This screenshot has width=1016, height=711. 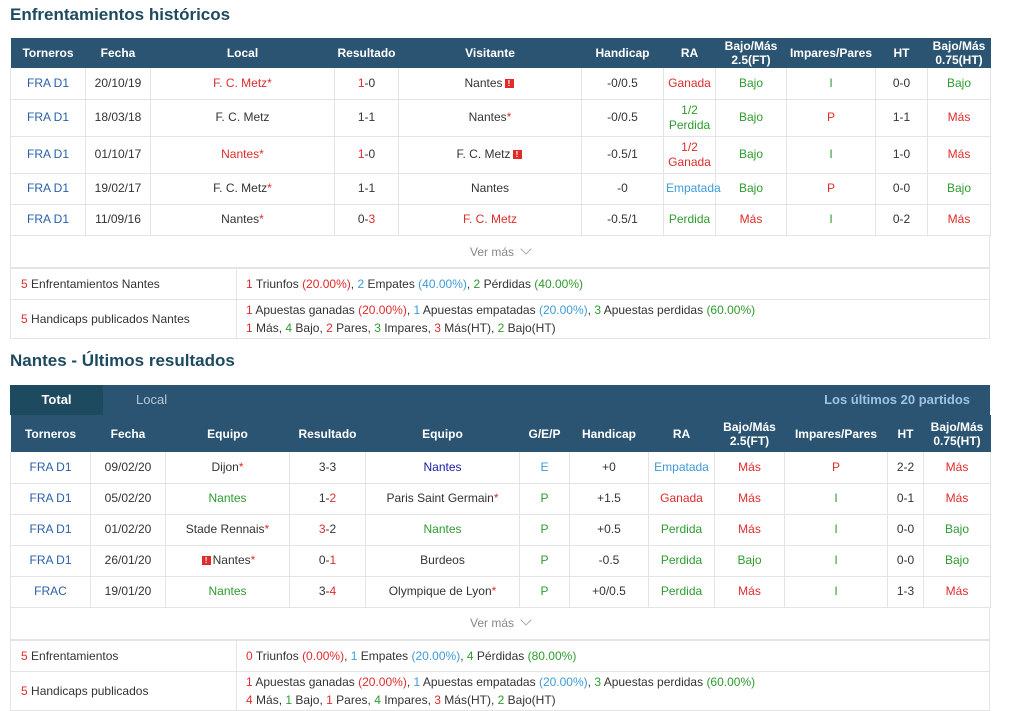 I want to click on home-team: Stade Rennais*, so click(x=227, y=530).